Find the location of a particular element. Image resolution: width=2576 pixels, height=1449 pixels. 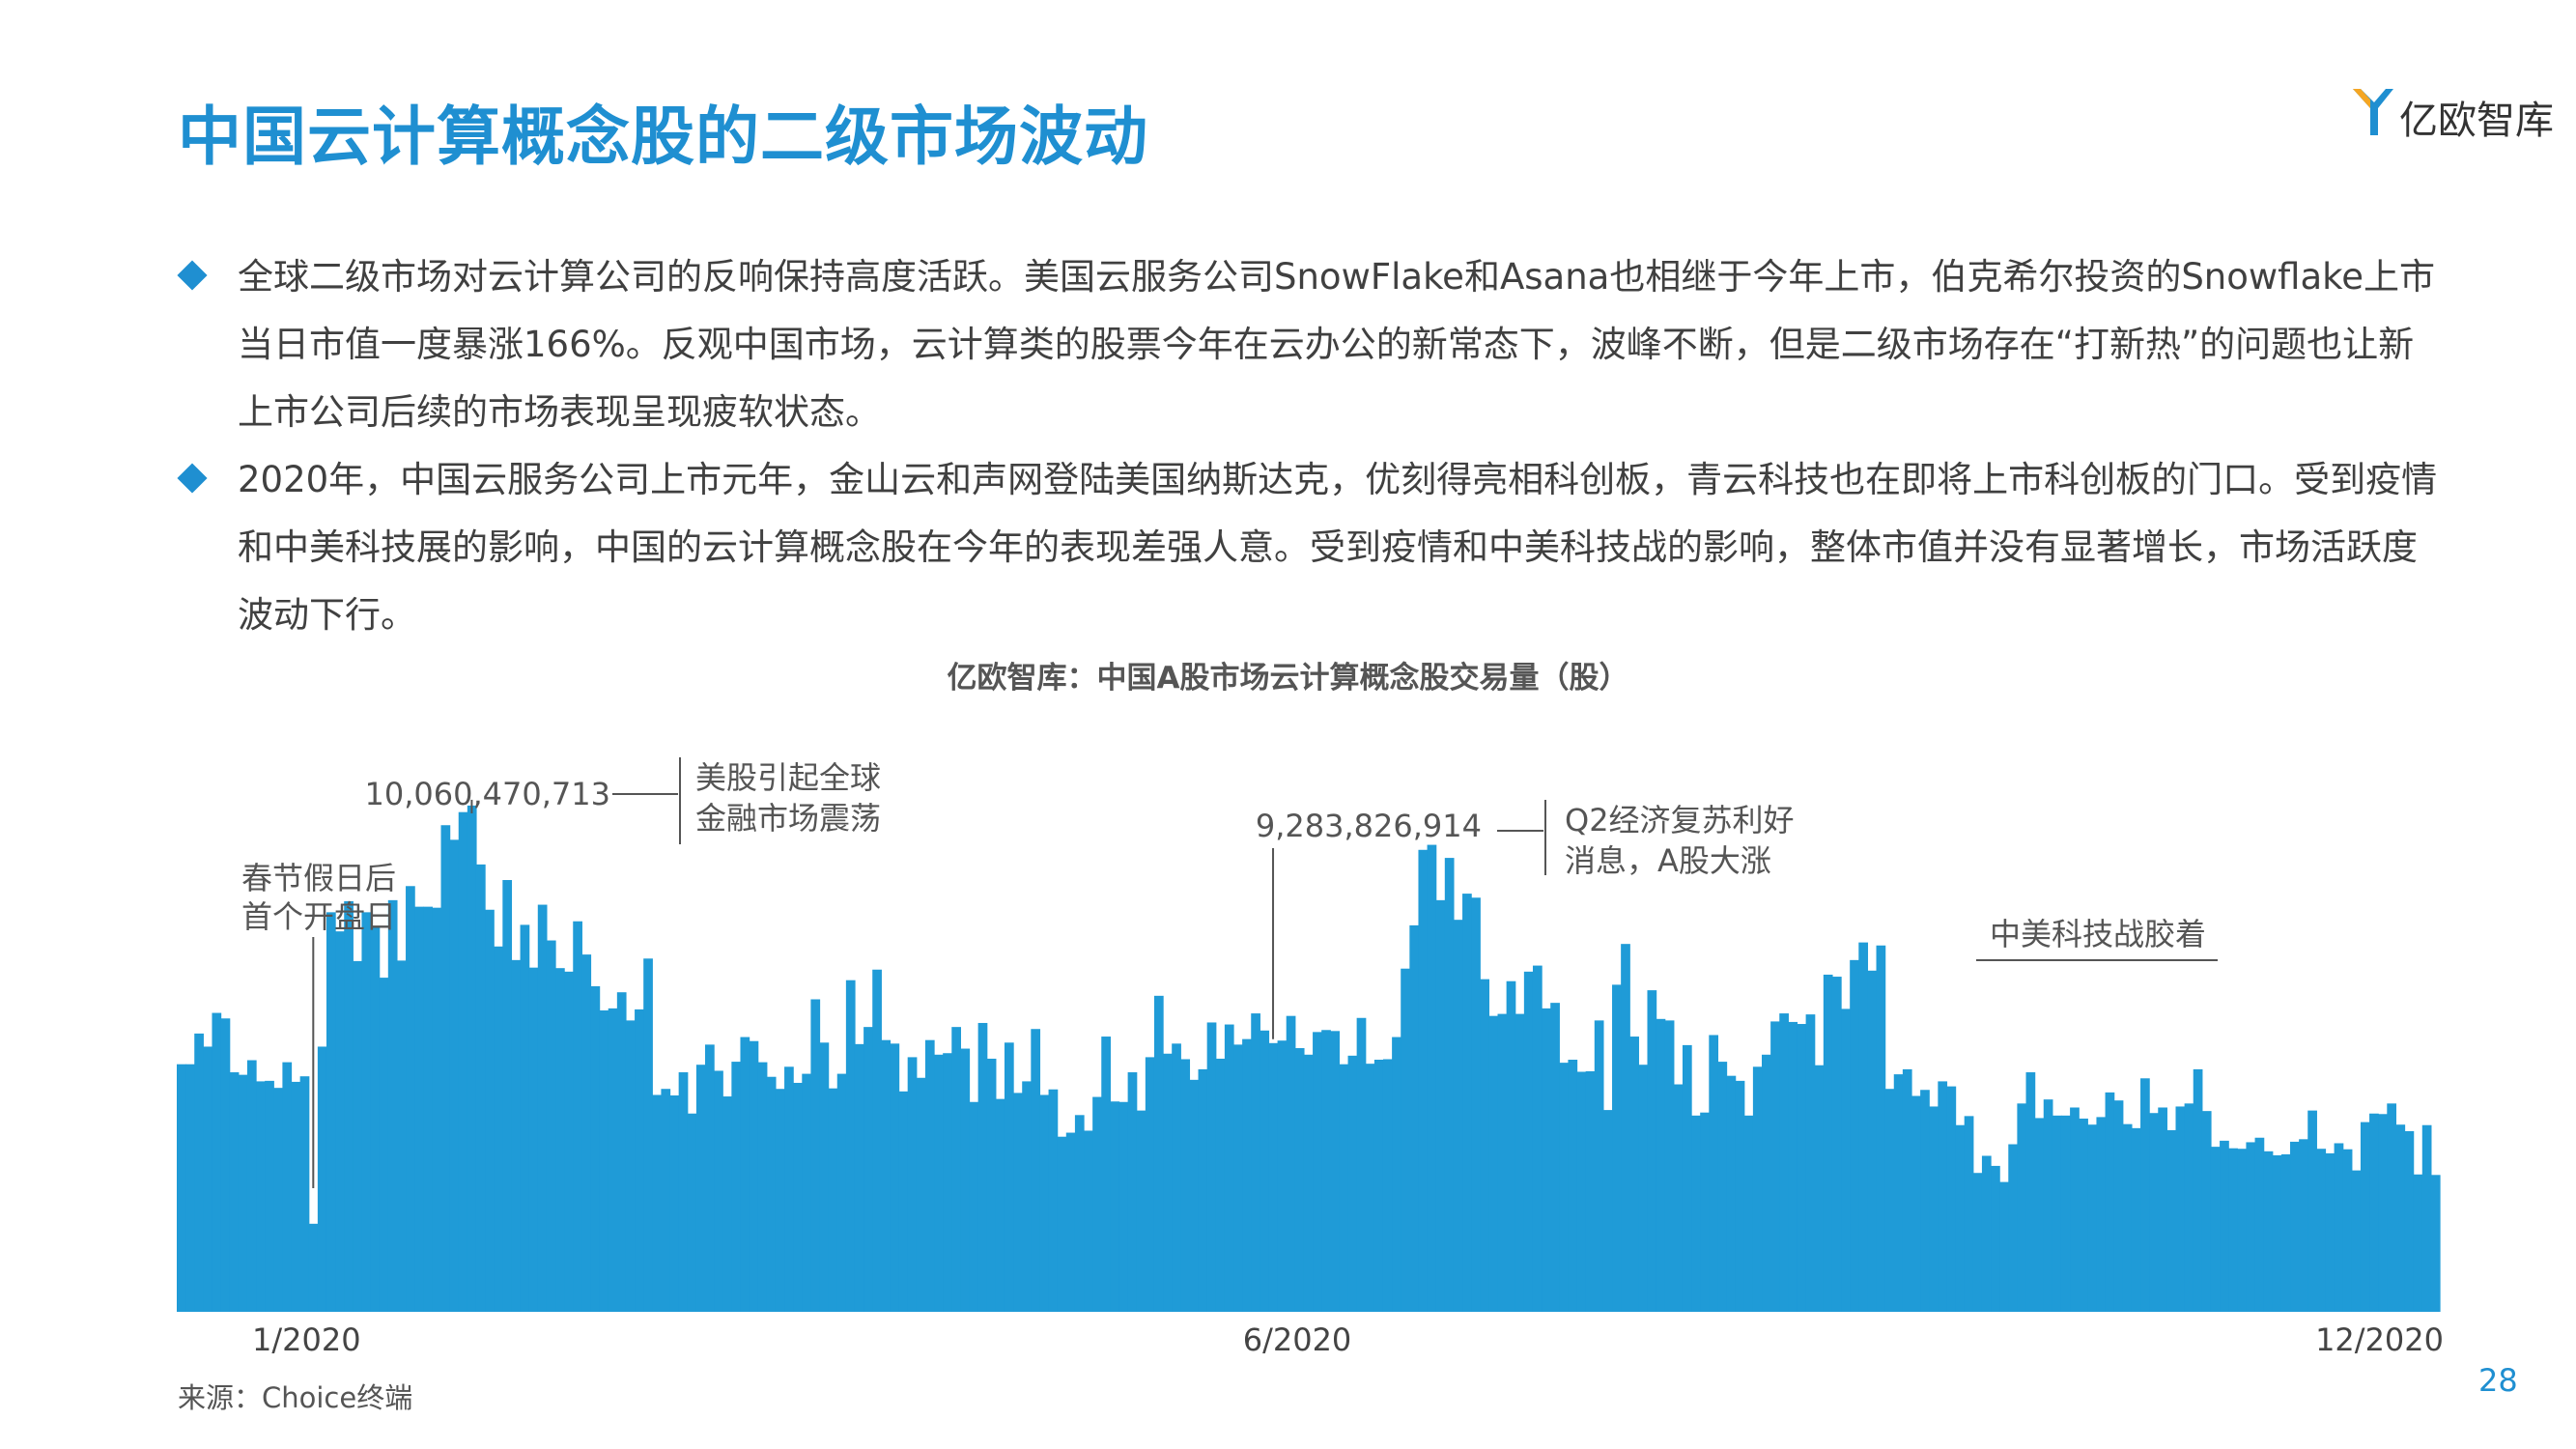

x-tick-label: 1/2020 is located at coordinates (306, 1339).